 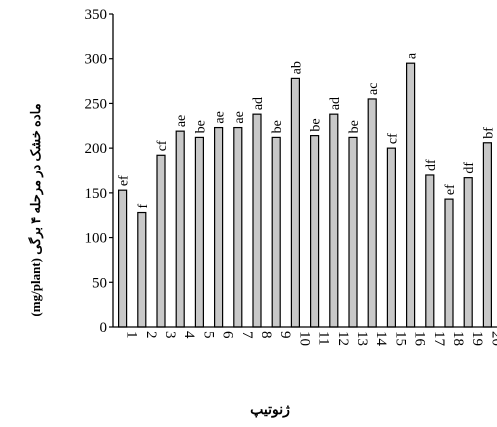 What do you see at coordinates (304, 338) in the screenshot?
I see `x-tick-label: 10` at bounding box center [304, 338].